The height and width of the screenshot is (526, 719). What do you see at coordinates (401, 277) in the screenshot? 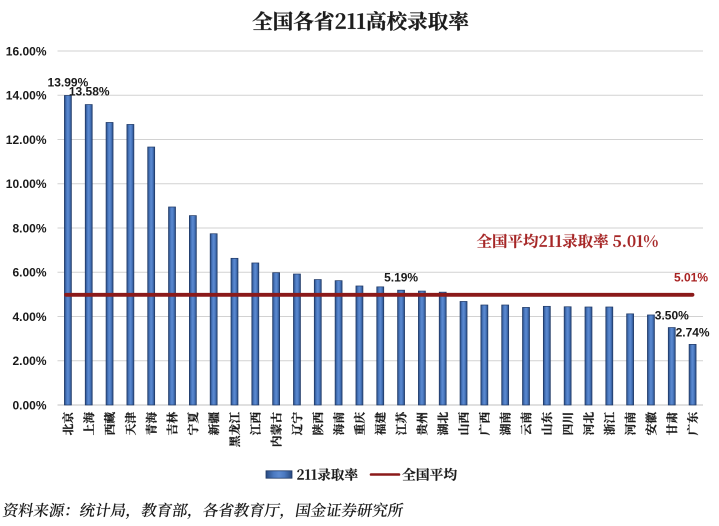
I see `svg-text: 5.19%` at bounding box center [401, 277].